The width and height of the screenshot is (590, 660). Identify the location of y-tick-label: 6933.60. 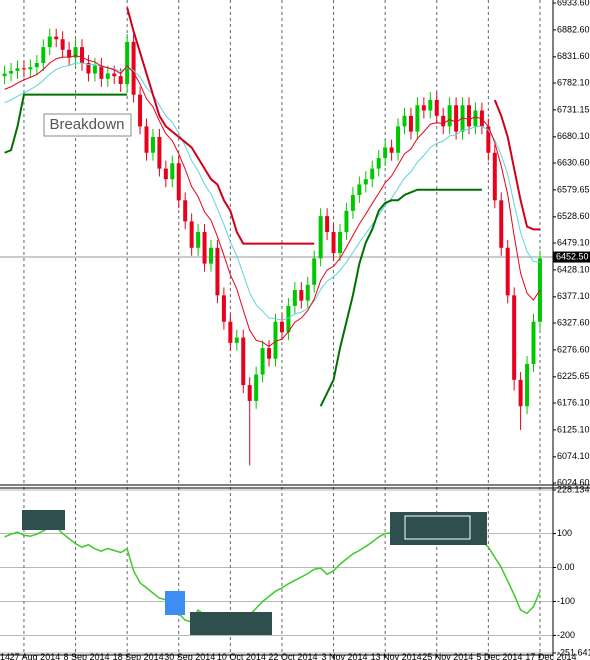
(573, 3).